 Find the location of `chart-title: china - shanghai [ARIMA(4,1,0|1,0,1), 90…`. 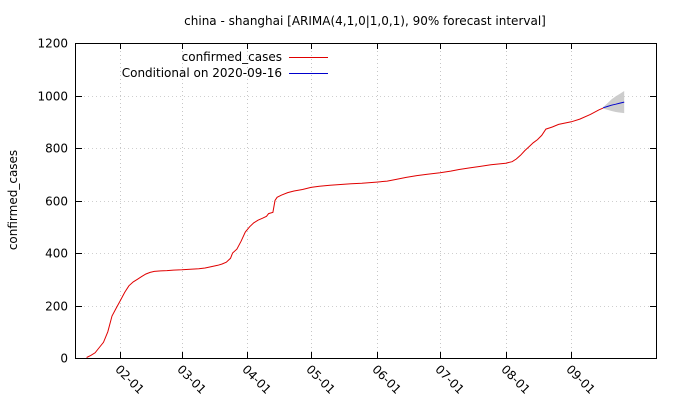

chart-title: china - shanghai [ARIMA(4,1,0|1,0,1), 90… is located at coordinates (365, 21).